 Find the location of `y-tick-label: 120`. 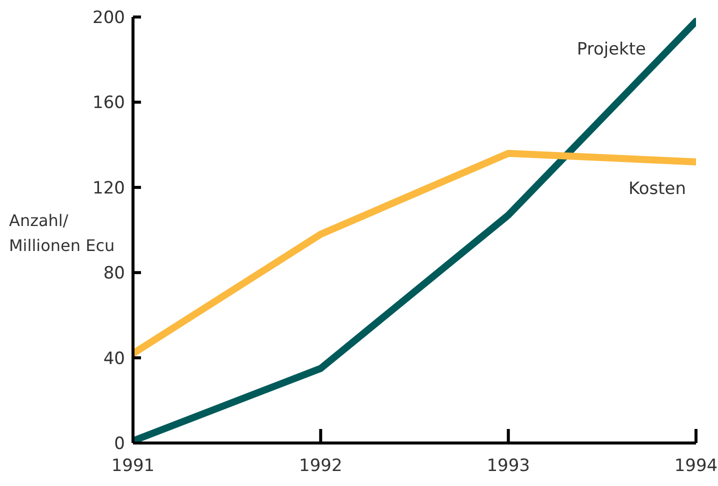

y-tick-label: 120 is located at coordinates (108, 188).